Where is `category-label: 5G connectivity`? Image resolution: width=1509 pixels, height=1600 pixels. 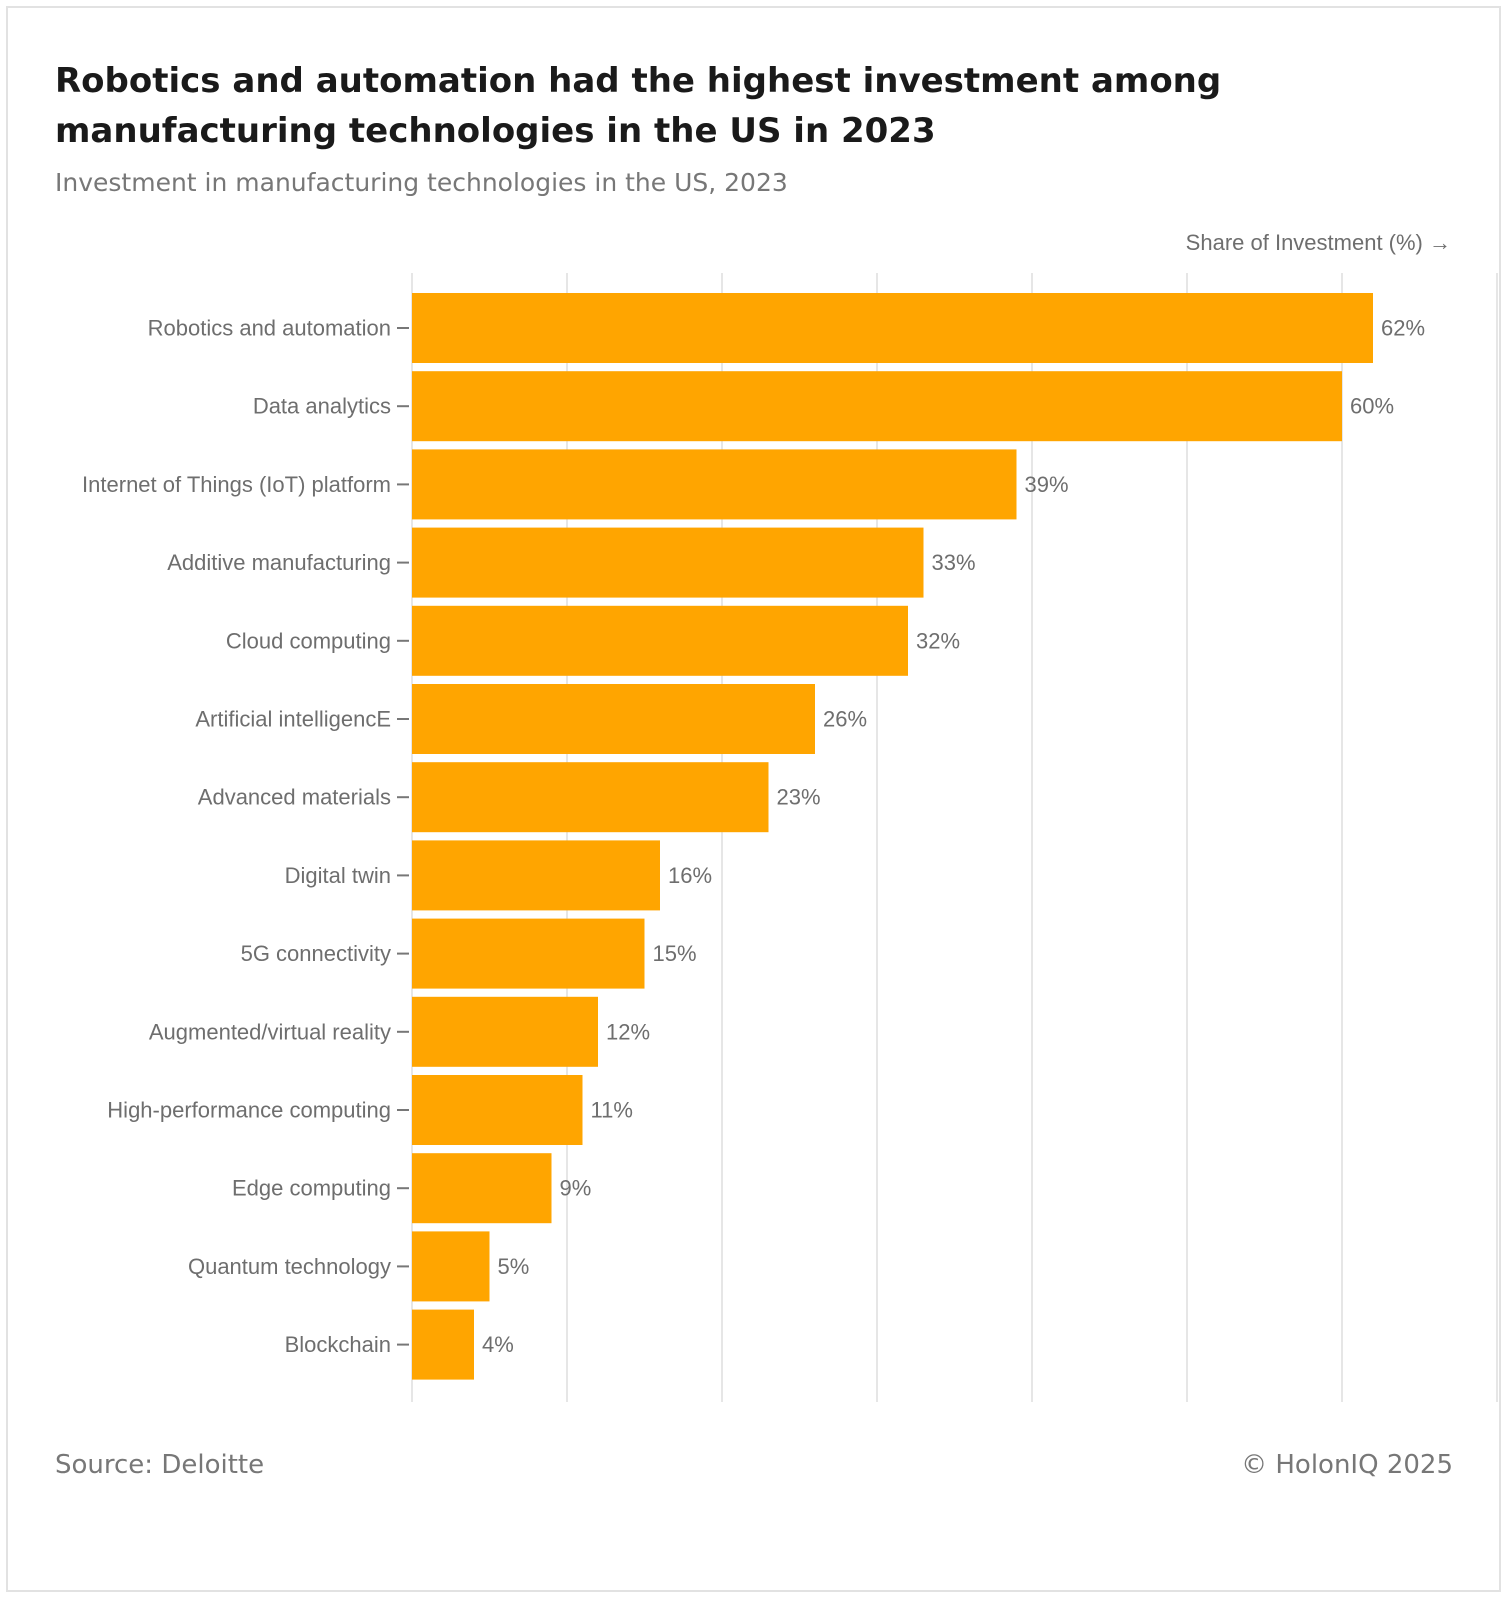
category-label: 5G connectivity is located at coordinates (316, 953).